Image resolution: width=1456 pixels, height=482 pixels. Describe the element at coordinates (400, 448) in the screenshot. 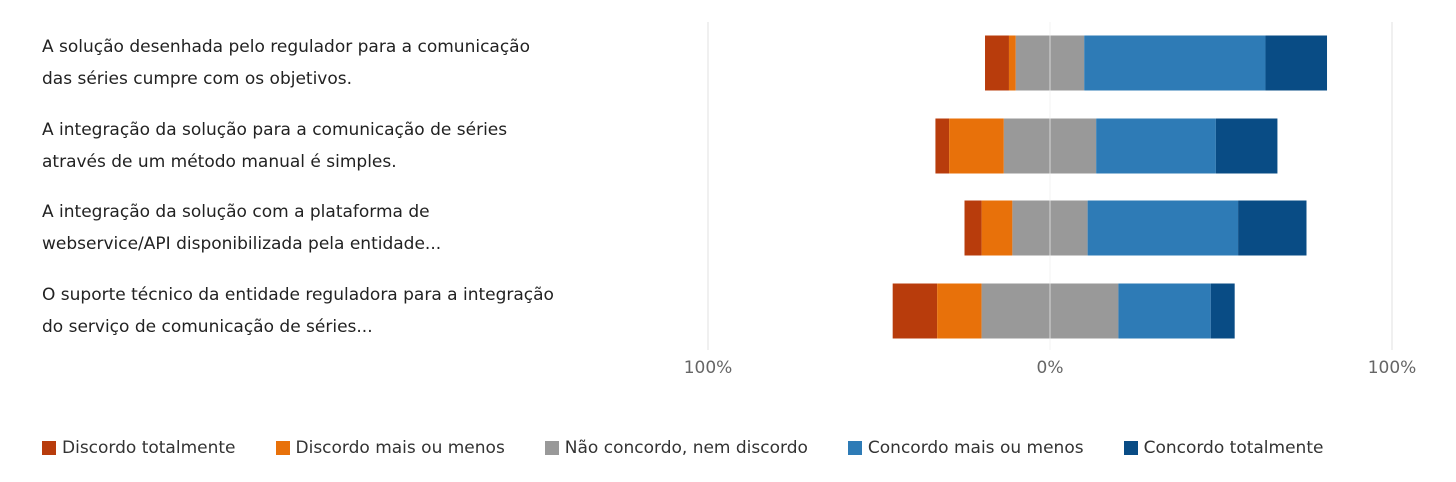

I see `legend-label: Discordo mais ou menos` at that location.